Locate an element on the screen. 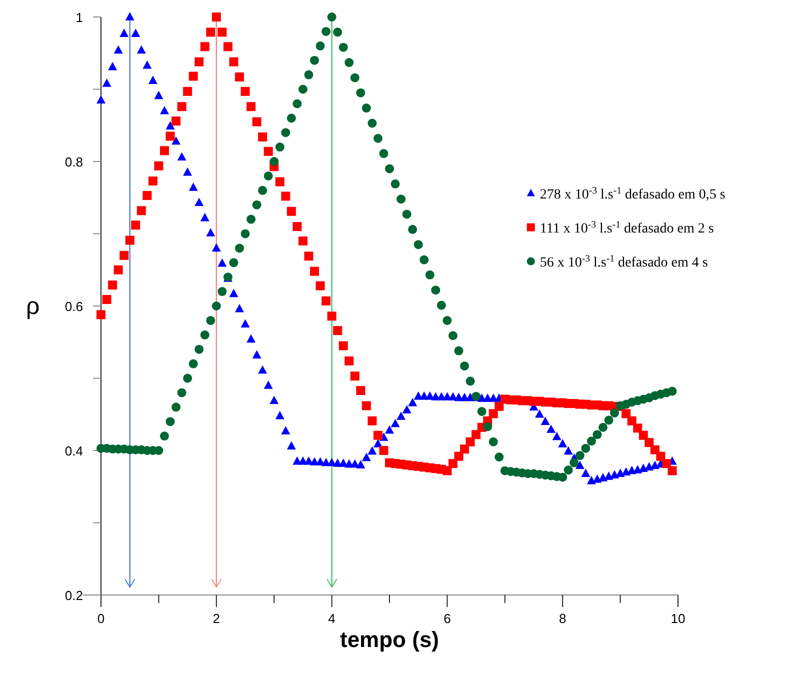  y-tick-label: 0.4 is located at coordinates (73, 451).